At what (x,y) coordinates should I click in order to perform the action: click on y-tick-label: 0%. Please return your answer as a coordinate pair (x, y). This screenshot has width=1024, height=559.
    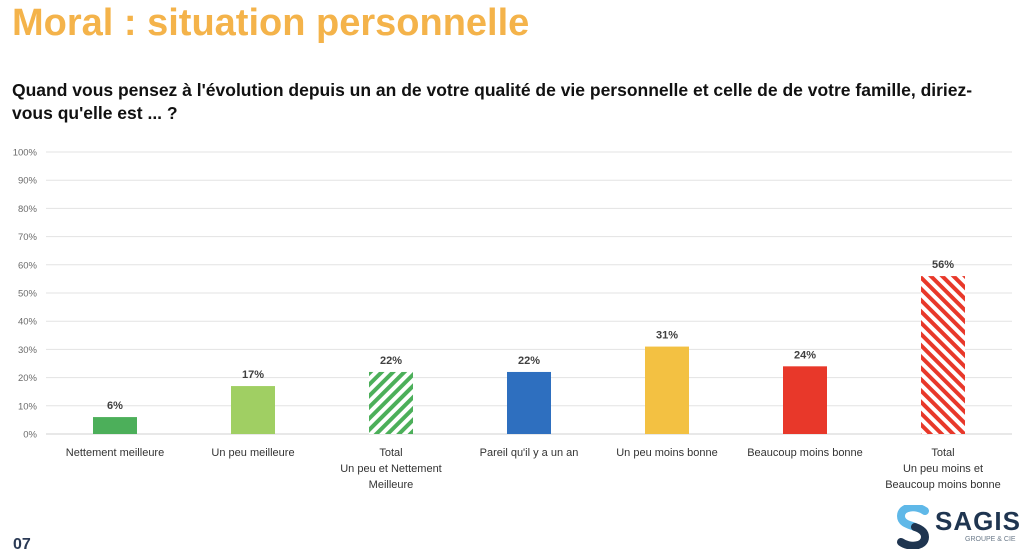
    Looking at the image, I should click on (30, 435).